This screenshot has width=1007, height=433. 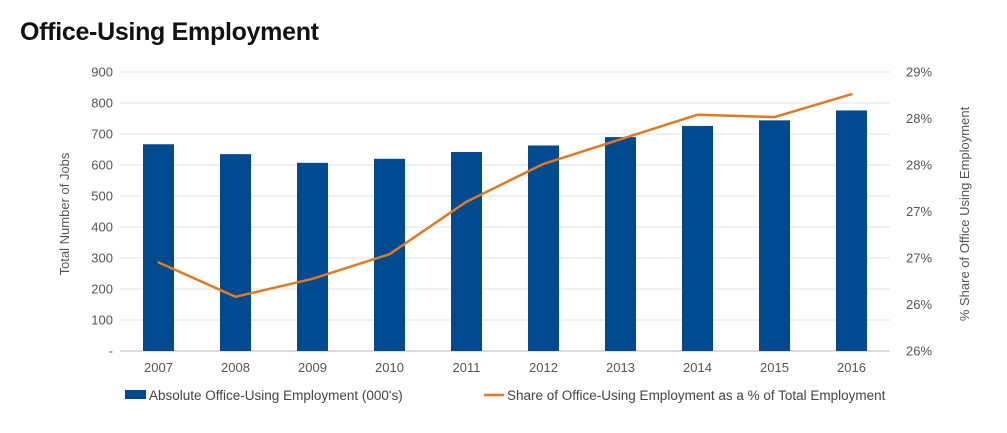 What do you see at coordinates (102, 72) in the screenshot?
I see `y-tick-label: 900` at bounding box center [102, 72].